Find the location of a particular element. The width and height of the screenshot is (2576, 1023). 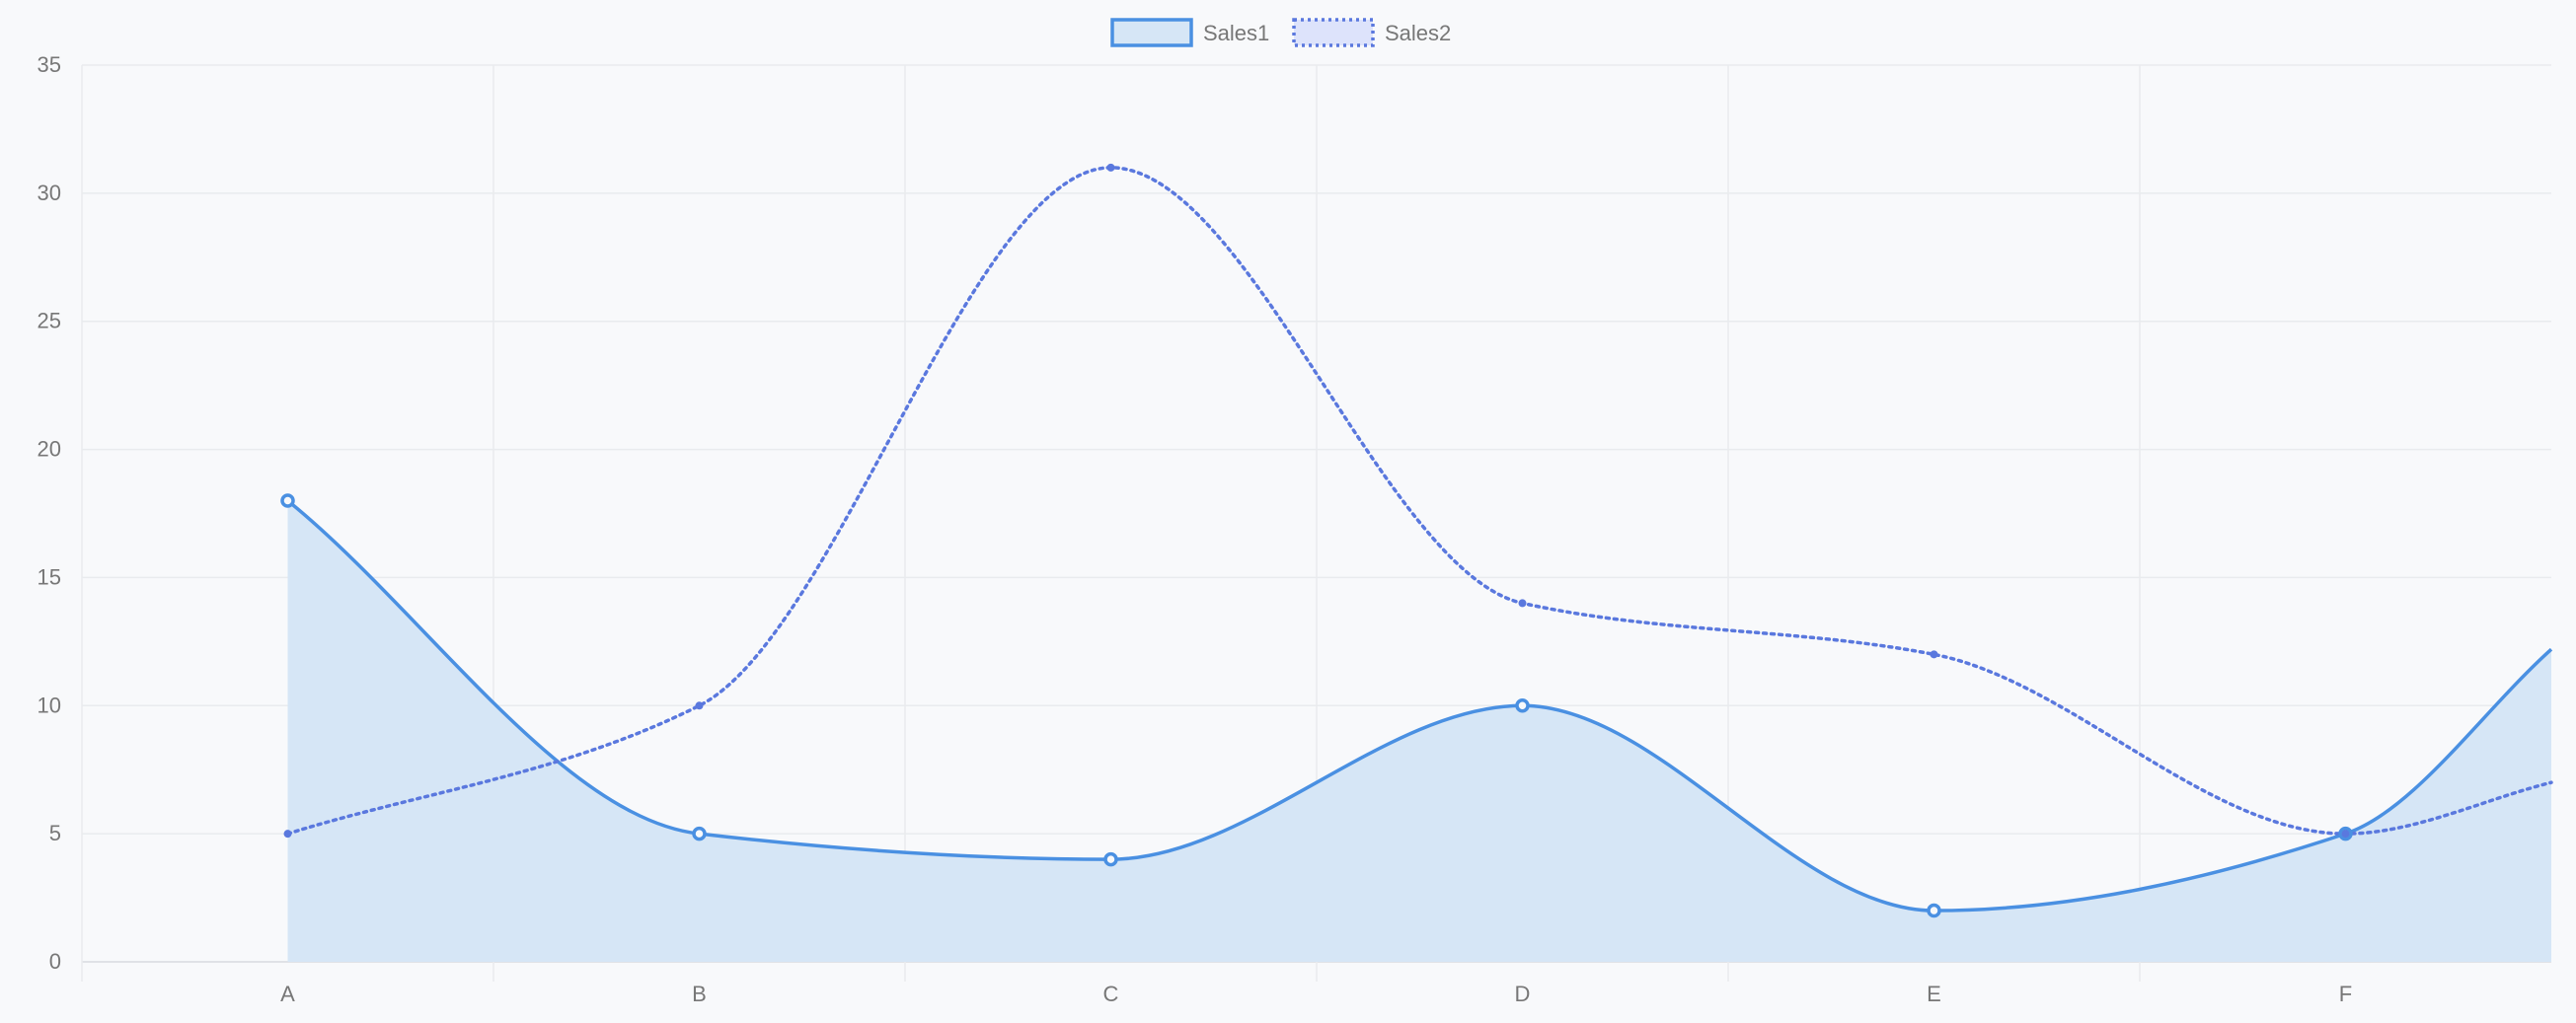

x-tick-label: D is located at coordinates (1523, 994).